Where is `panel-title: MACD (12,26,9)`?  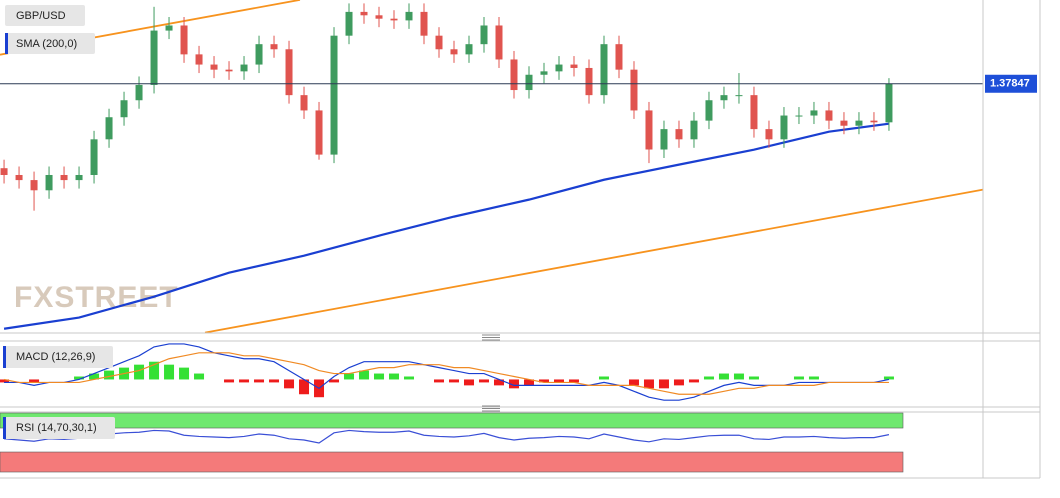 panel-title: MACD (12,26,9) is located at coordinates (55, 357).